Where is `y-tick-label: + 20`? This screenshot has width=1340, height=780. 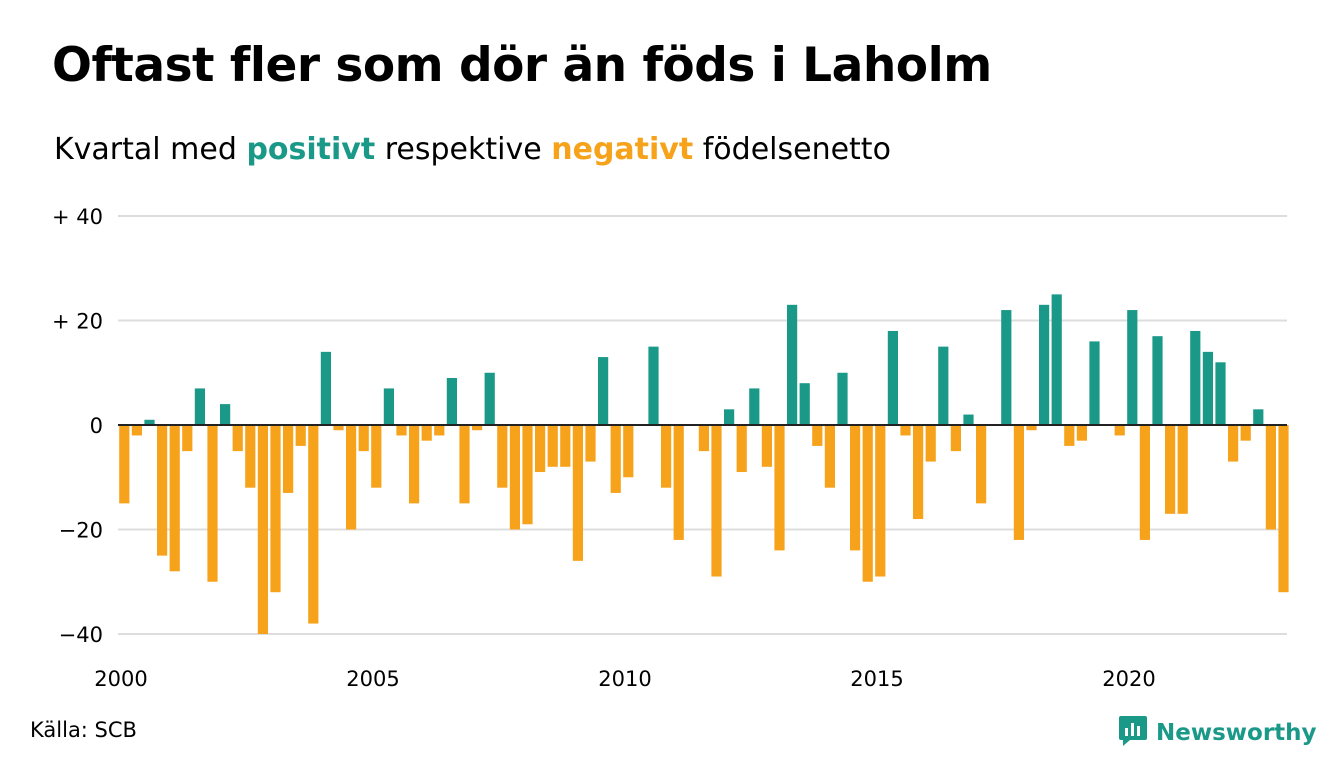 y-tick-label: + 20 is located at coordinates (77, 322).